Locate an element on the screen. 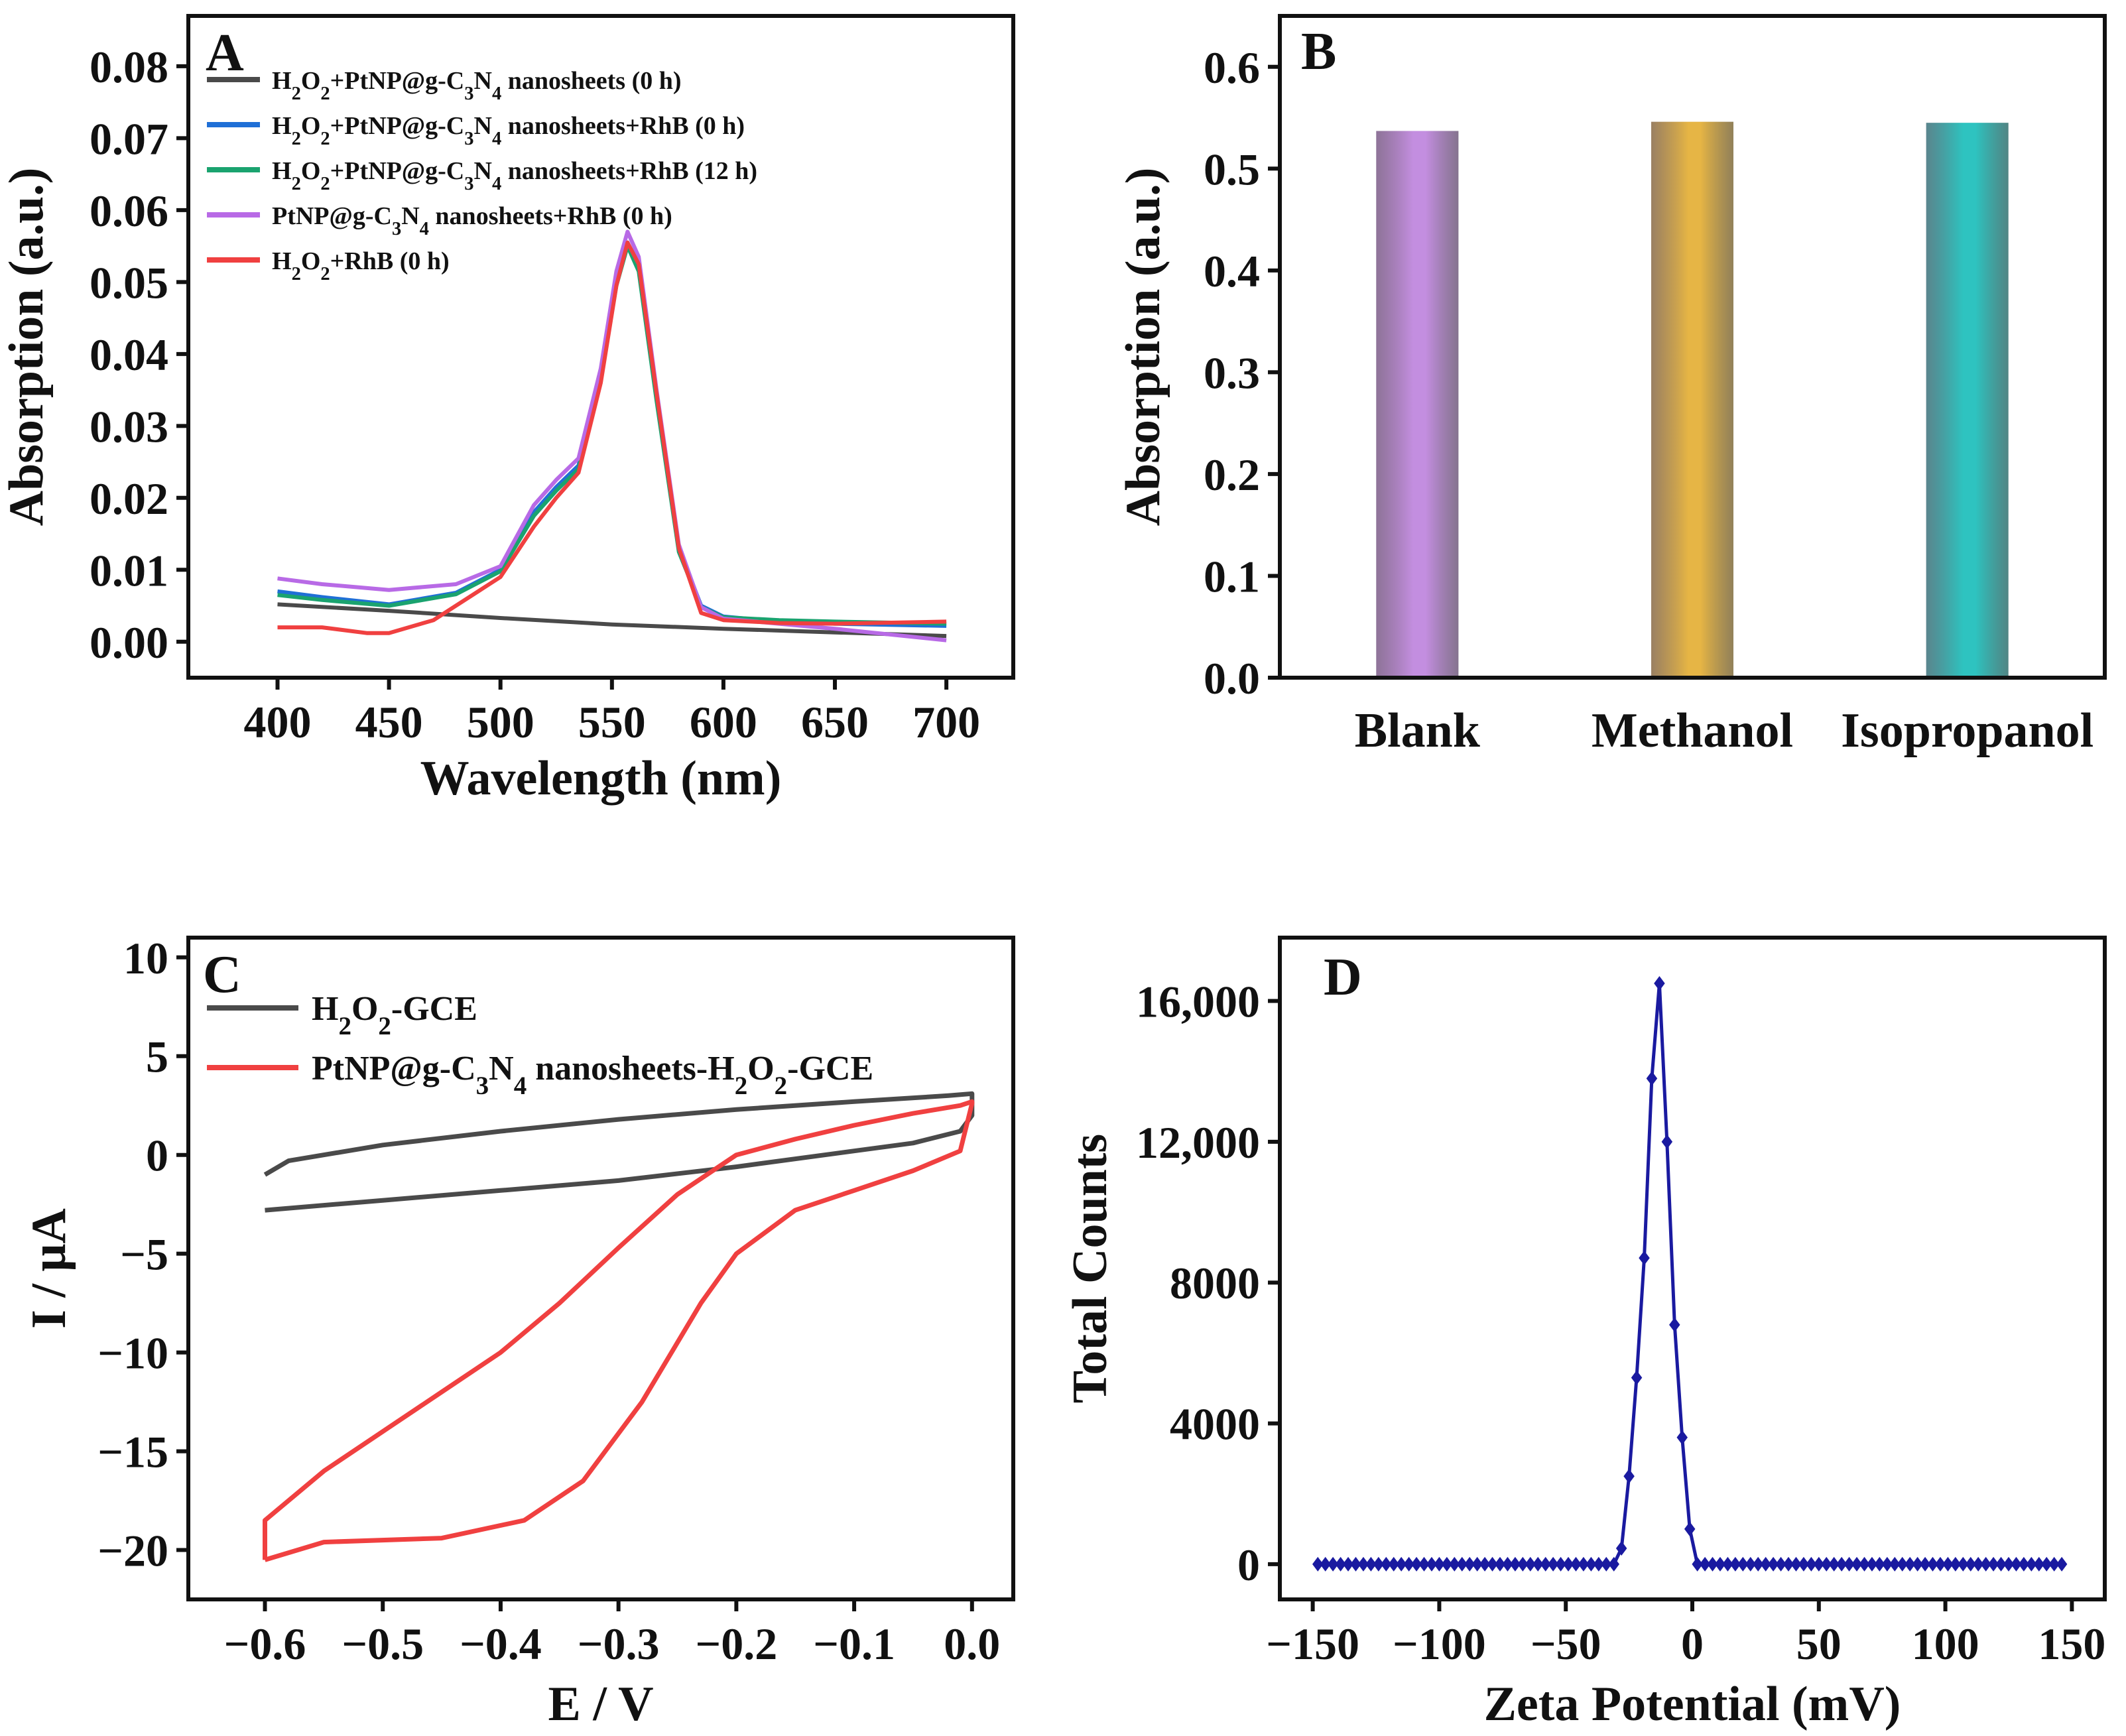 The width and height of the screenshot is (2126, 1736). panel-b-ytick-label: 0.3 is located at coordinates (1232, 372).